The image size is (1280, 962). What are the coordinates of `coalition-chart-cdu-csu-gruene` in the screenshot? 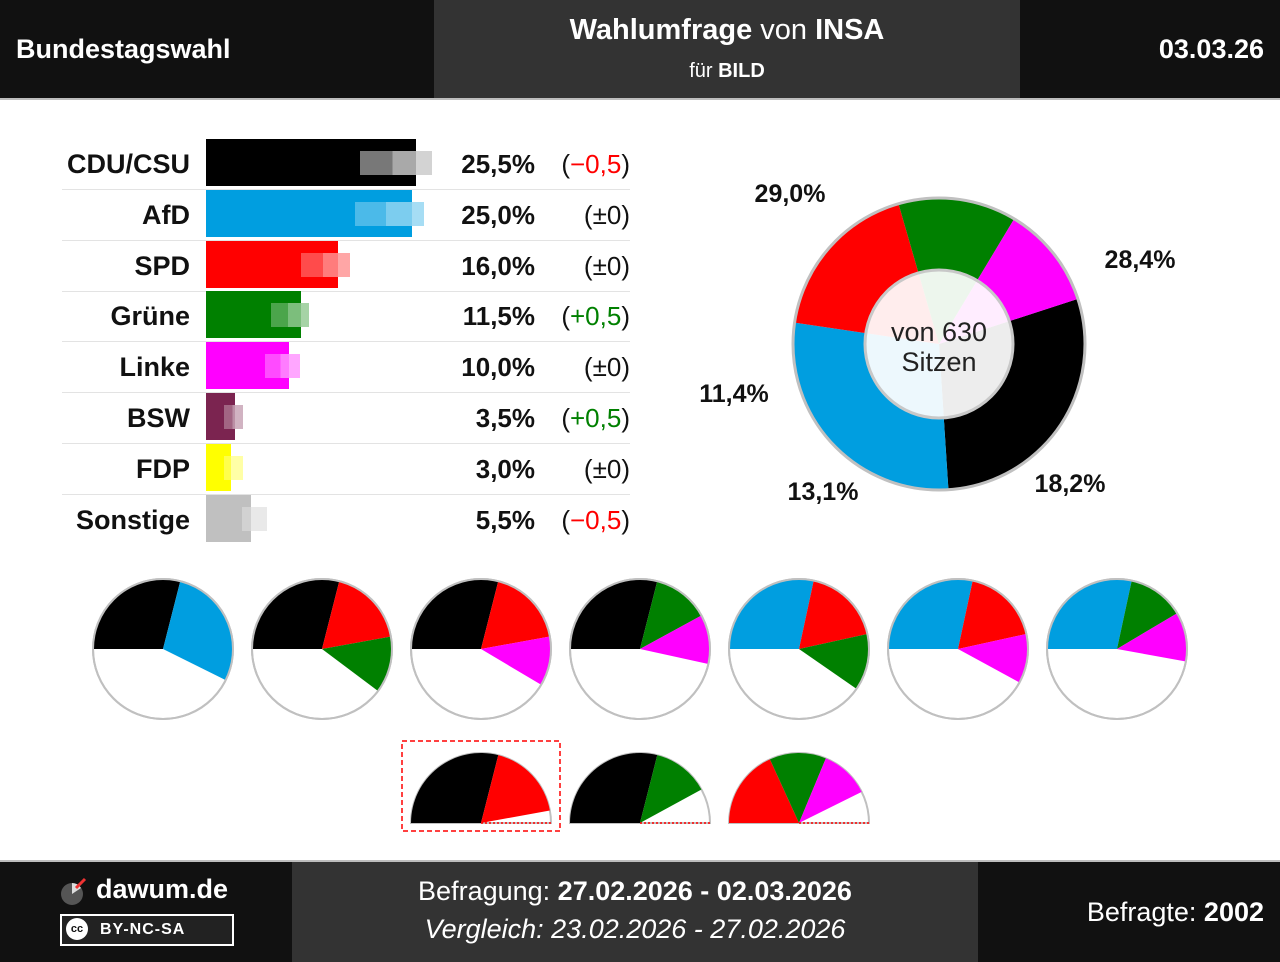 It's located at (640, 788).